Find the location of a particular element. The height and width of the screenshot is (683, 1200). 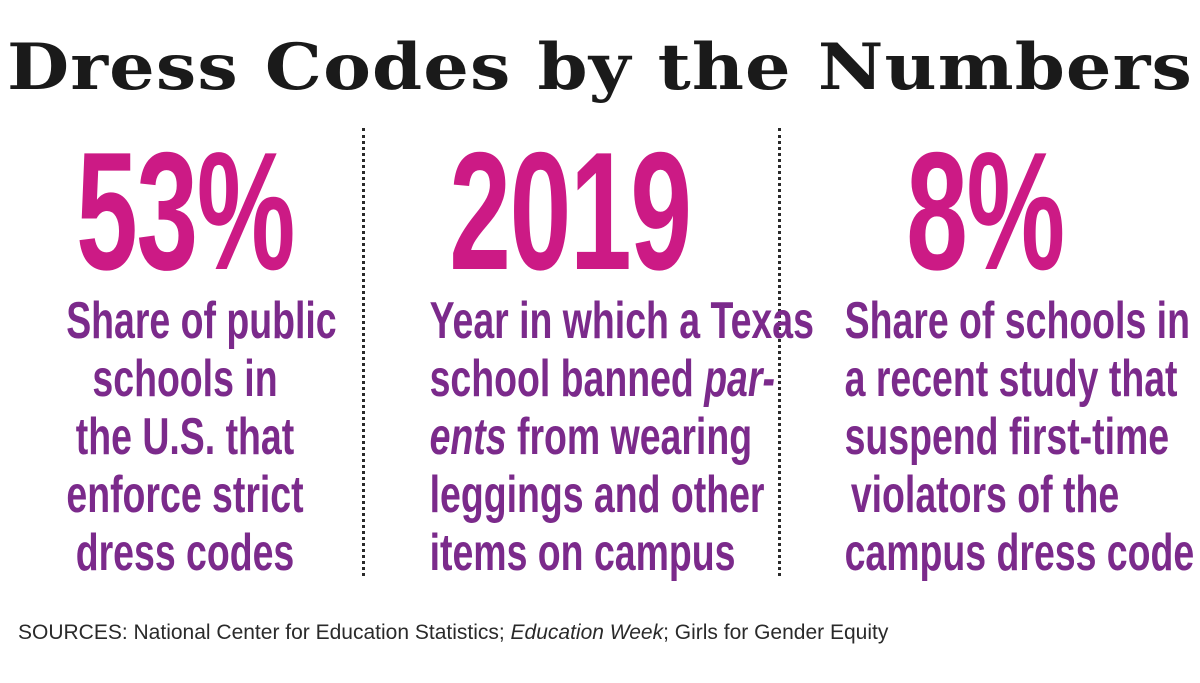

description-line: Share of schools in is located at coordinates (1017, 321).